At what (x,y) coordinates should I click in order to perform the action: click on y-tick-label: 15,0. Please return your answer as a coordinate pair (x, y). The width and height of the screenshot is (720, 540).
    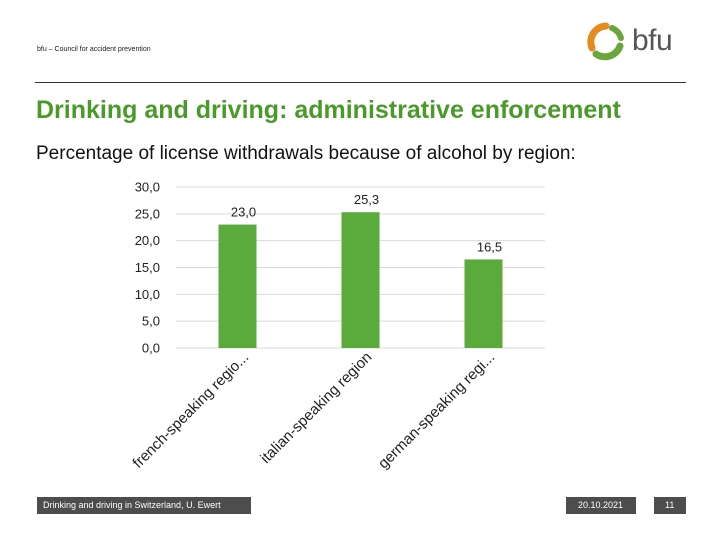
    Looking at the image, I should click on (147, 267).